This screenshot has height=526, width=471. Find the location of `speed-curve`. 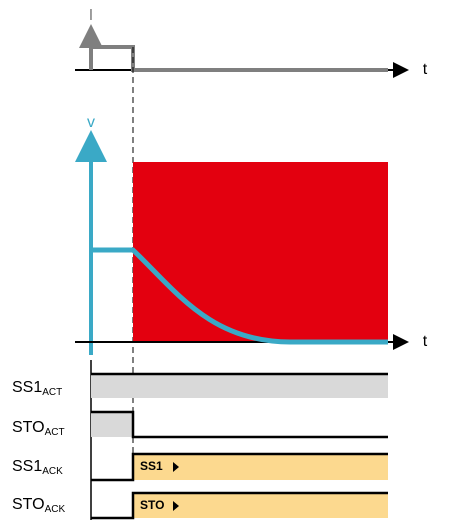

speed-curve is located at coordinates (239, 296).